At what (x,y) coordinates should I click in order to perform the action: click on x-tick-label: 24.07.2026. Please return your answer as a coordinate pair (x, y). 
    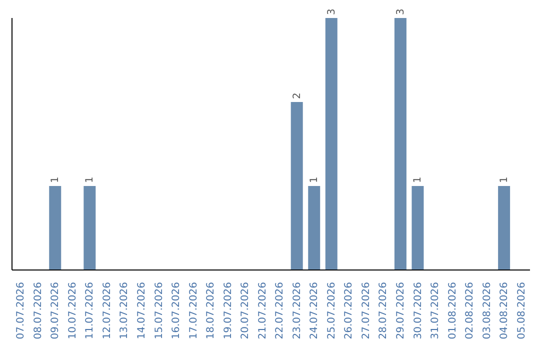
    Looking at the image, I should click on (314, 311).